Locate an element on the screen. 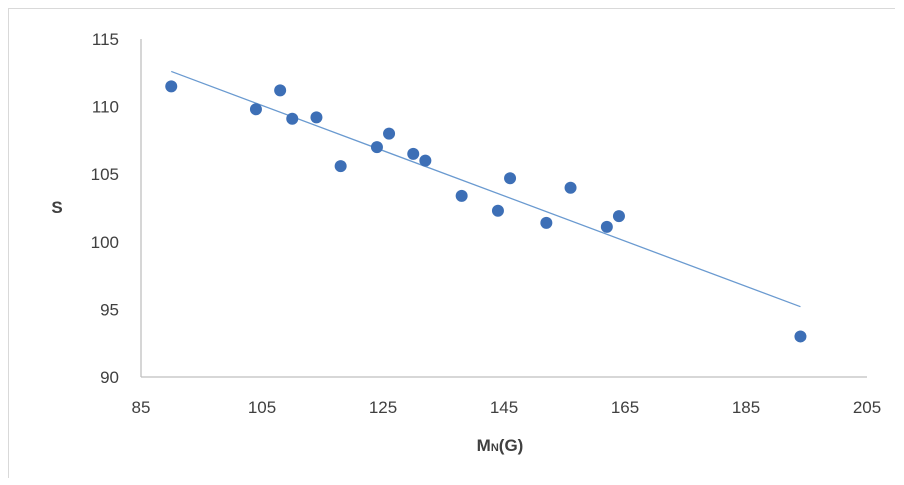 This screenshot has width=904, height=485. y-tick-labels: 90 95 100 105 110 115 is located at coordinates (105, 208).